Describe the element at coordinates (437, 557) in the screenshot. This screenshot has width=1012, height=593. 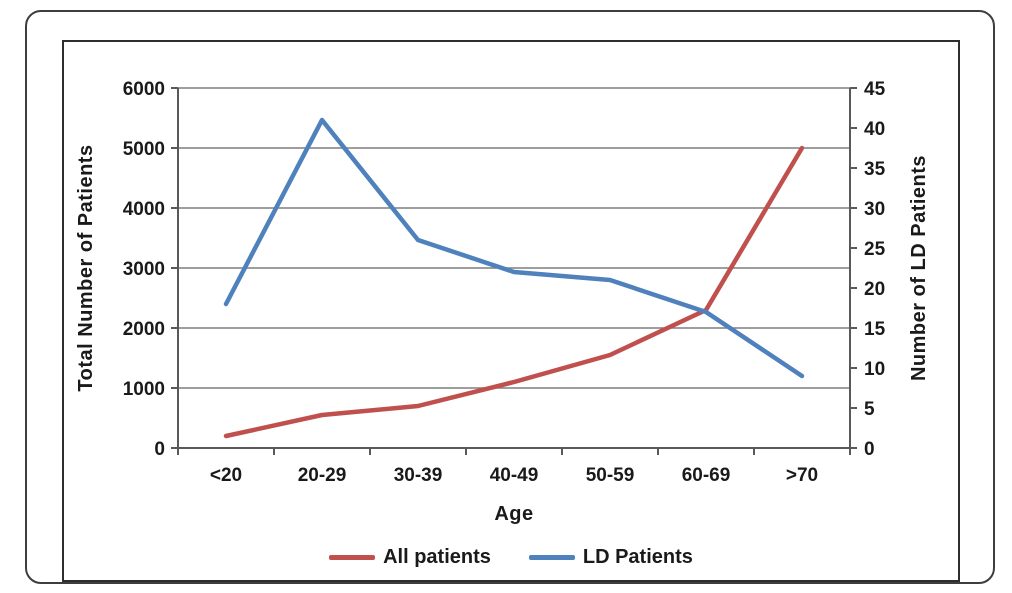
I see `legend-label-all-patients: All patients` at that location.